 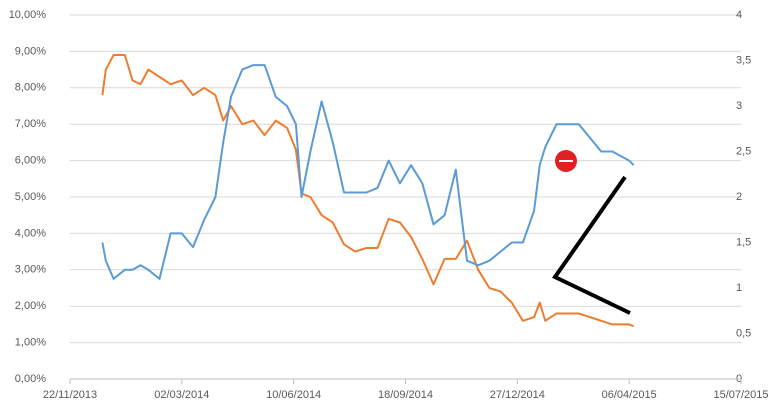 What do you see at coordinates (739, 288) in the screenshot?
I see `y2-tick-label: 1` at bounding box center [739, 288].